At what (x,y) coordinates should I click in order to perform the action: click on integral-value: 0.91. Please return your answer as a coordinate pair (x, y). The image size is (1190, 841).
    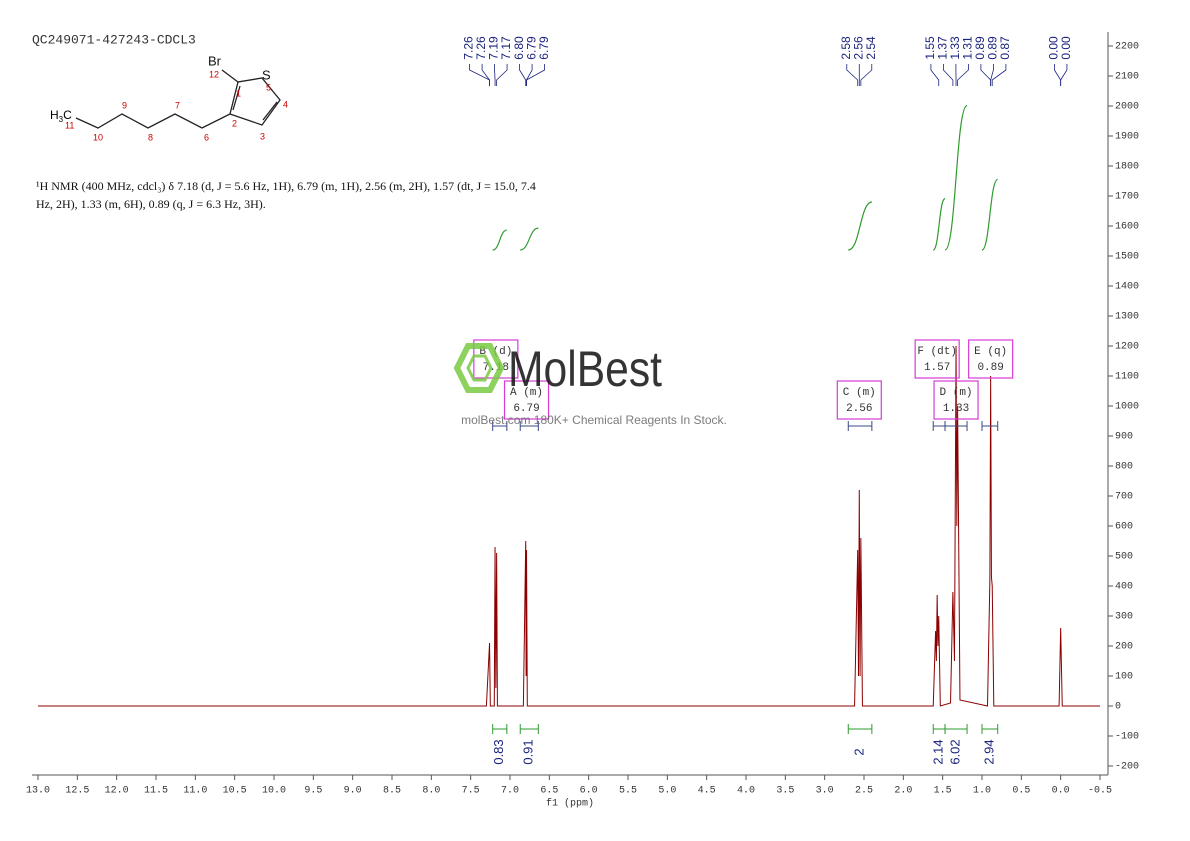
    Looking at the image, I should click on (528, 751).